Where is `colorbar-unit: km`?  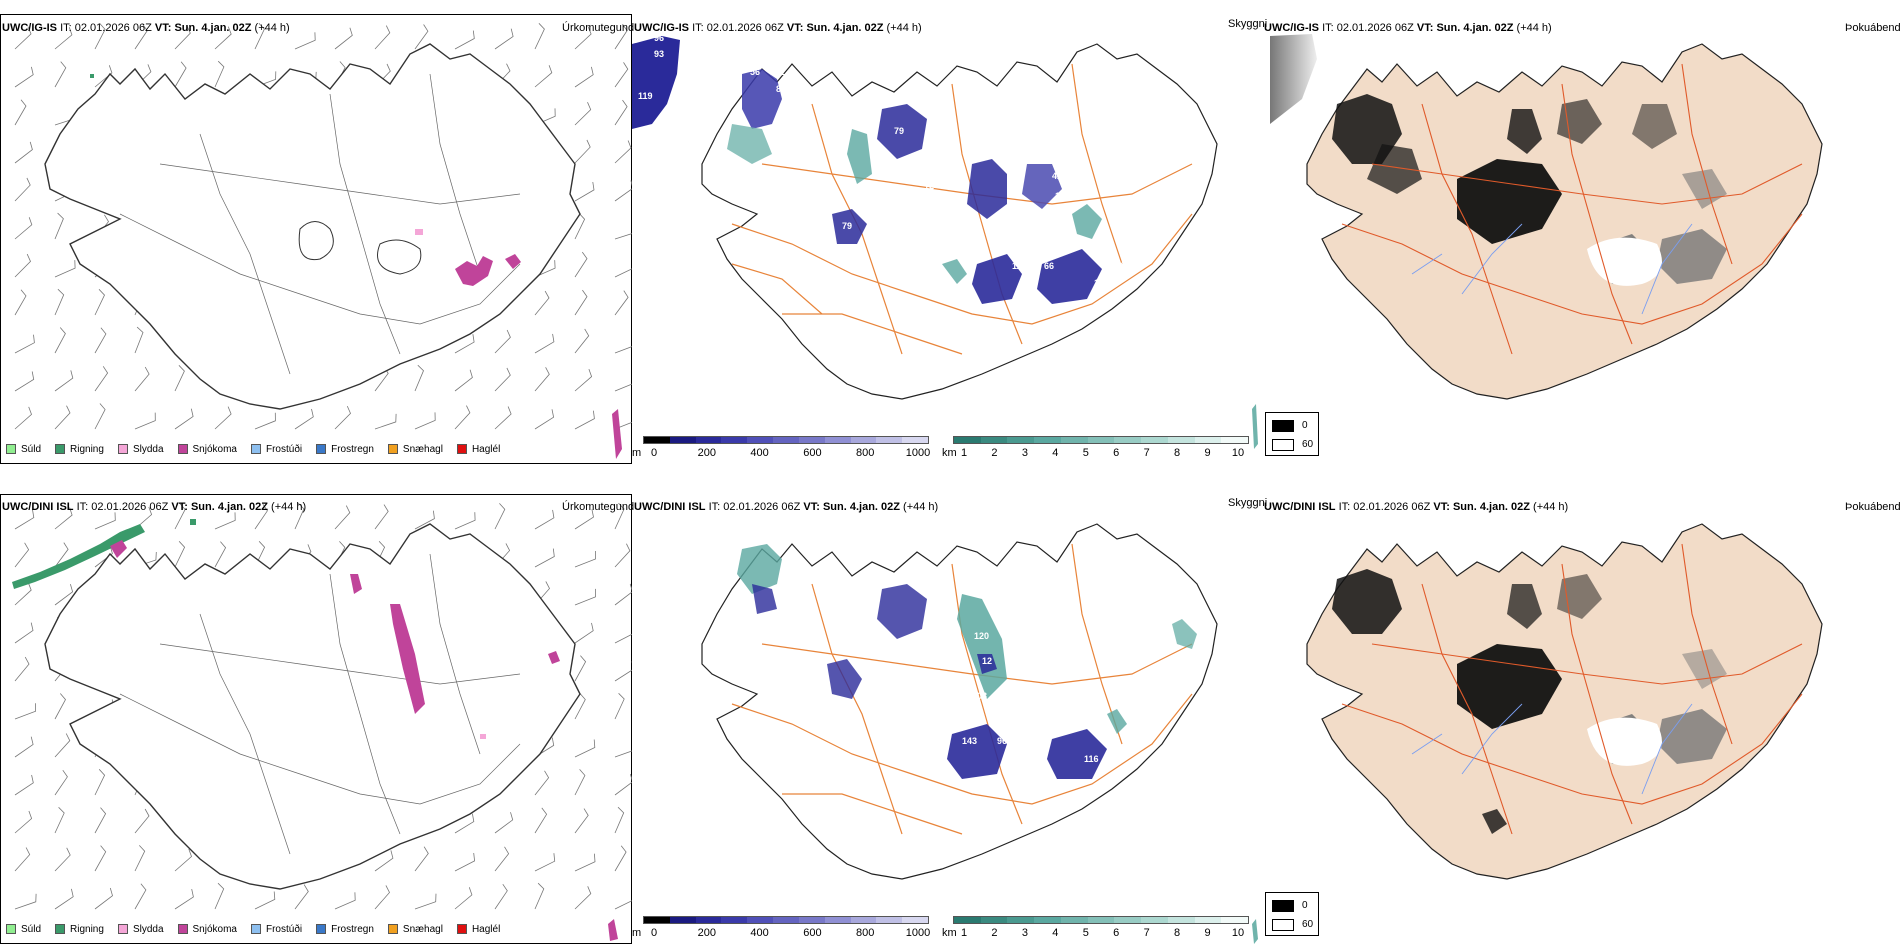 colorbar-unit: km is located at coordinates (949, 933).